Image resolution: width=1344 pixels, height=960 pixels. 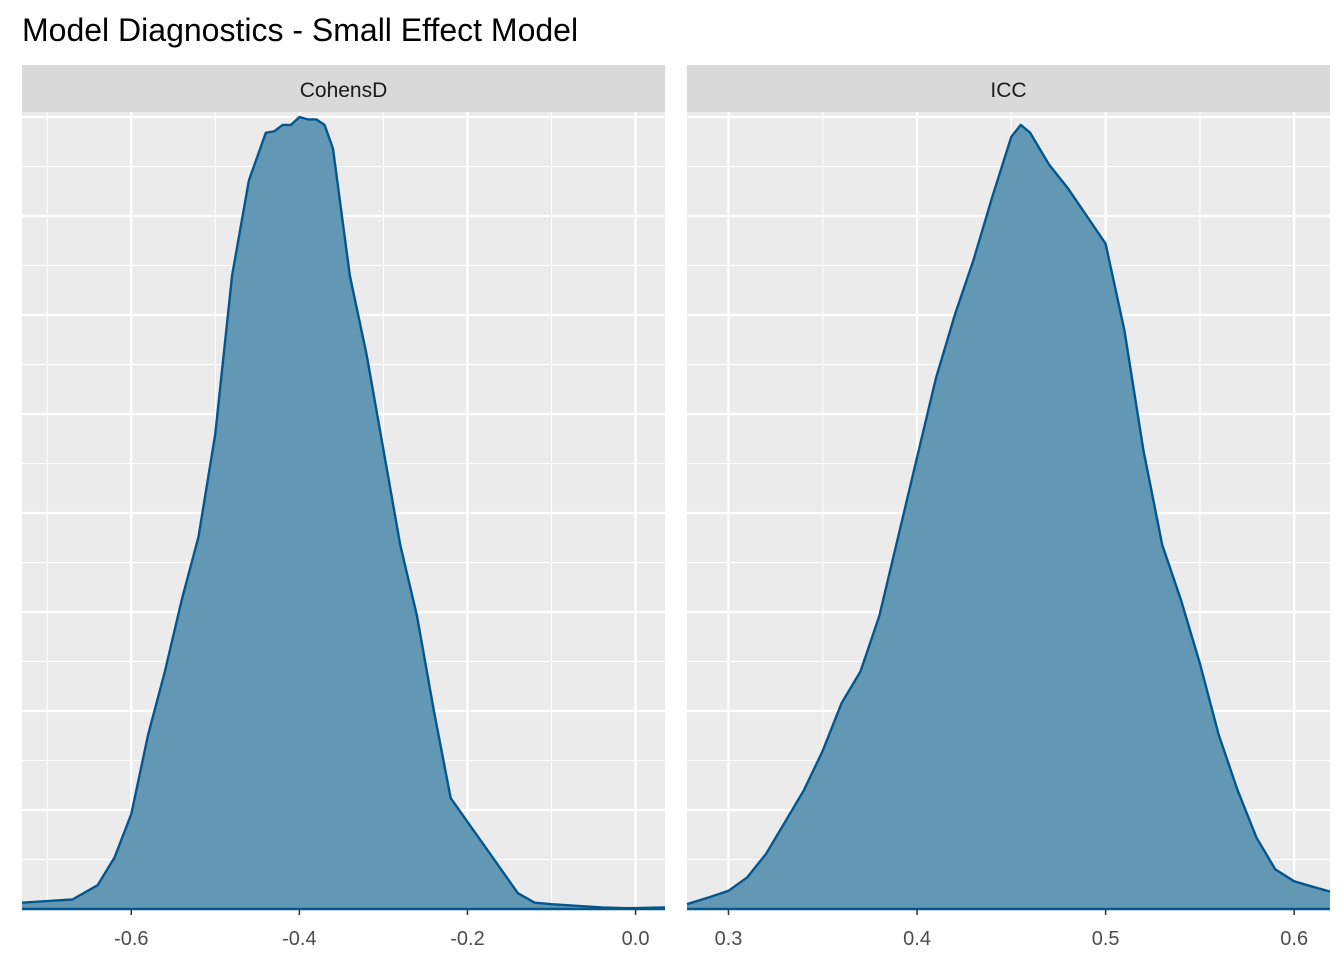 What do you see at coordinates (299, 939) in the screenshot?
I see `x-tick-label: -0.4` at bounding box center [299, 939].